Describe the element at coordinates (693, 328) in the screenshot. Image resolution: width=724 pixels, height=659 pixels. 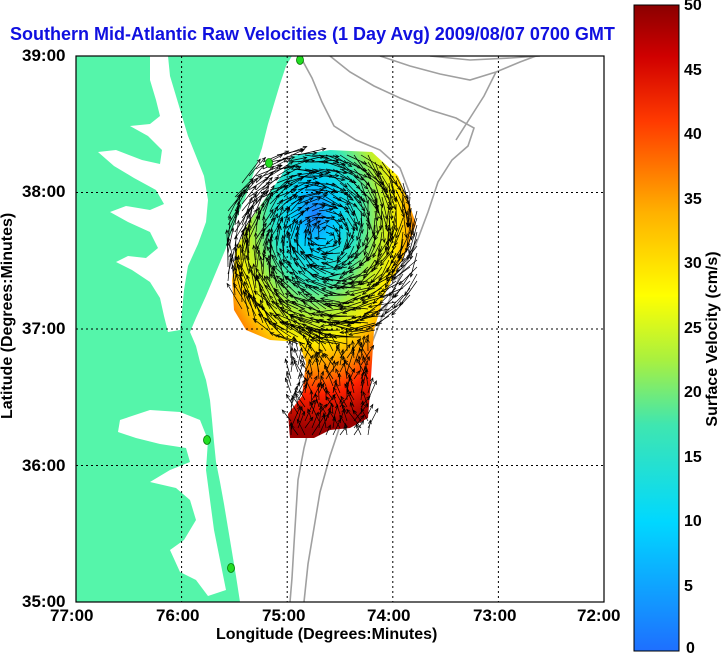
I see `colorbar-tick-label: 25` at that location.